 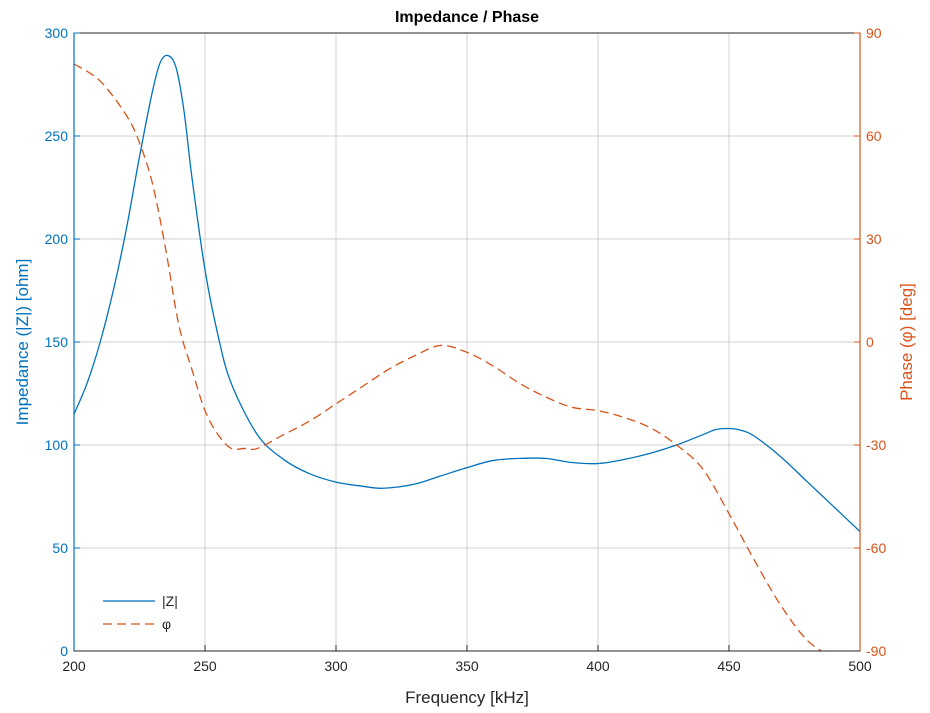 What do you see at coordinates (57, 33) in the screenshot?
I see `y-left-tick-label: 300` at bounding box center [57, 33].